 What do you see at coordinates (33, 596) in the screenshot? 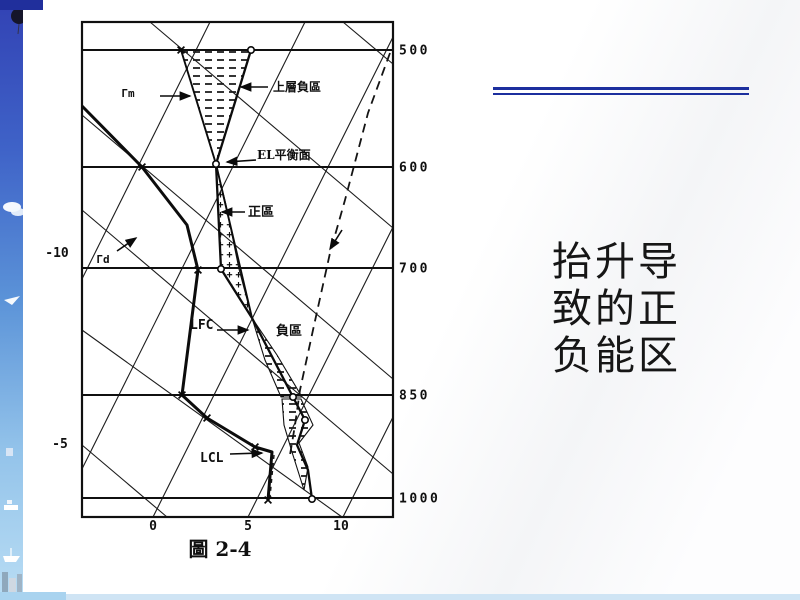
I see `bottom-left-accent` at bounding box center [33, 596].